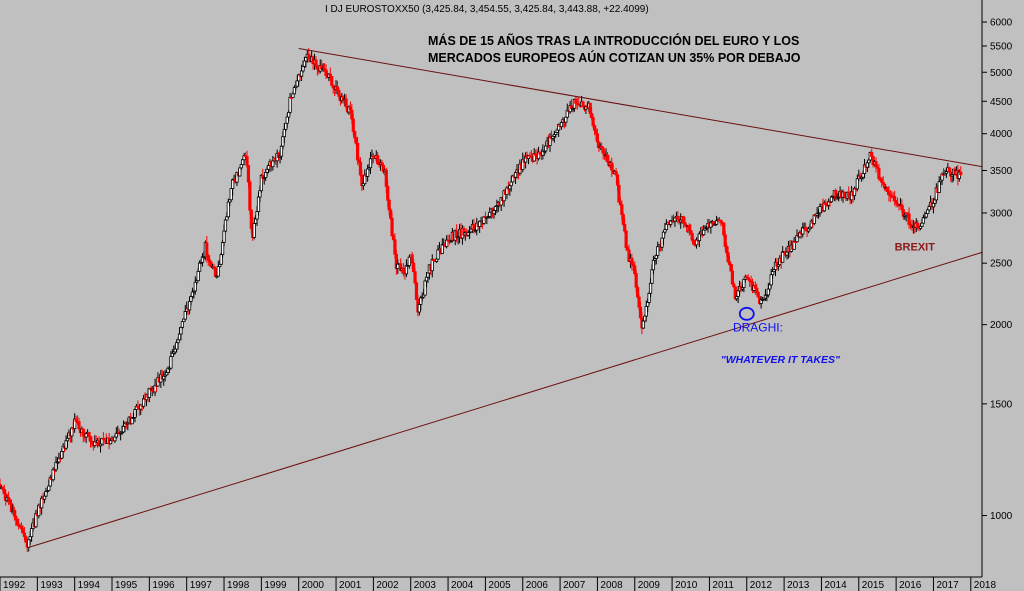 This screenshot has height=591, width=1024. What do you see at coordinates (387, 585) in the screenshot?
I see `x-tick-label: 2002` at bounding box center [387, 585].